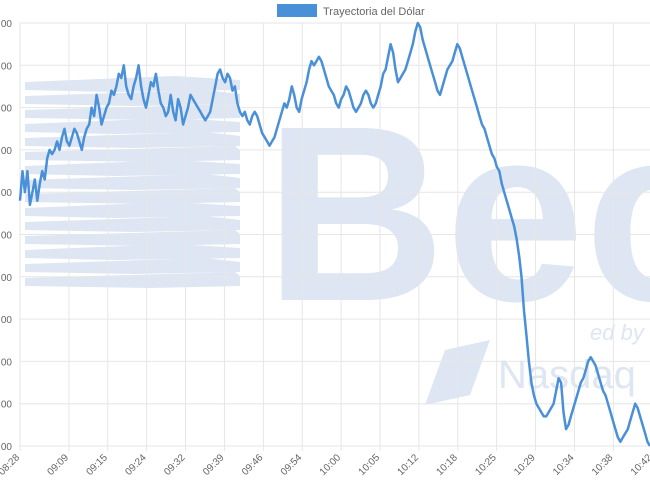 The image size is (650, 492). Describe the element at coordinates (639, 465) in the screenshot. I see `x-tick-label: 10:42` at that location.